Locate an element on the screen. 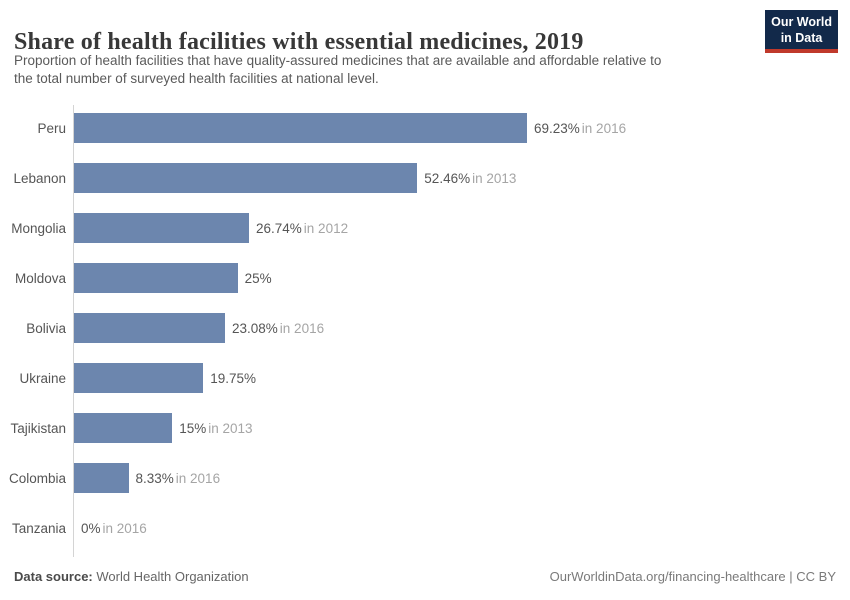 This screenshot has height=600, width=850. data-source: Data source: World Health Organization is located at coordinates (131, 576).